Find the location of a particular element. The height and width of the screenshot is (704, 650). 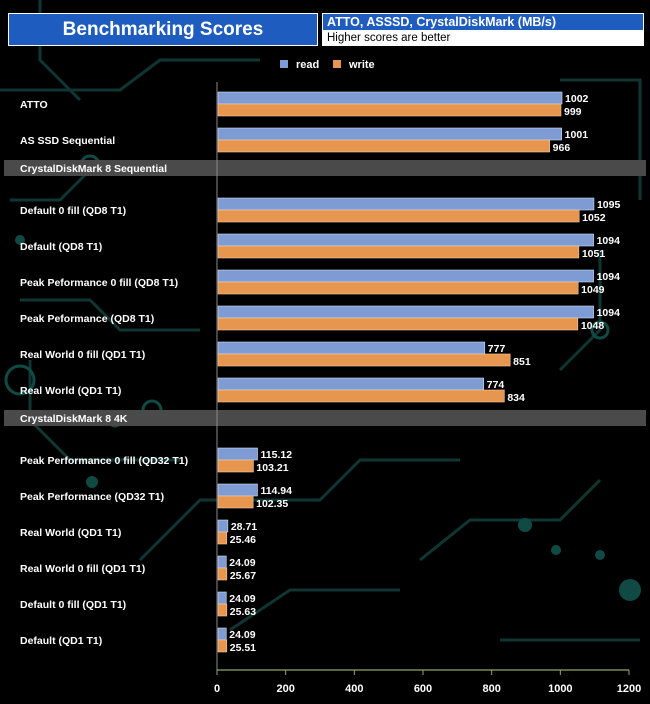

section-label: CrystalDiskMark 8 Sequential is located at coordinates (93, 169).